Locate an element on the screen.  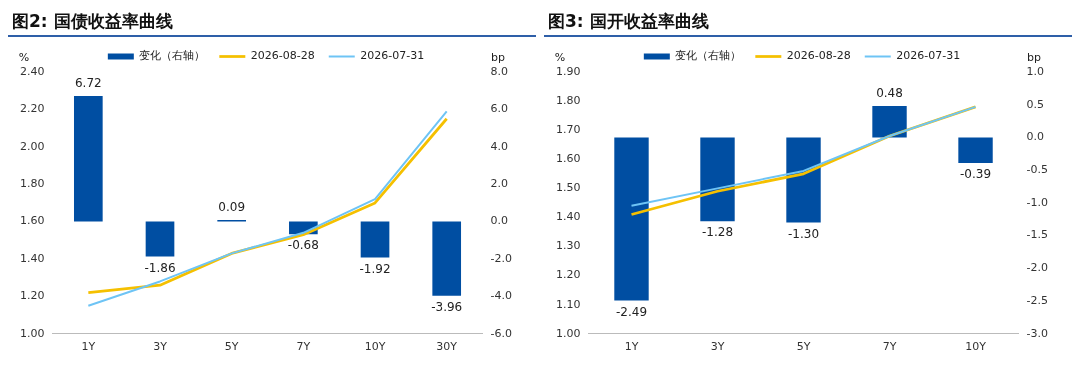
data-label: 6.72 is located at coordinates (88, 83).